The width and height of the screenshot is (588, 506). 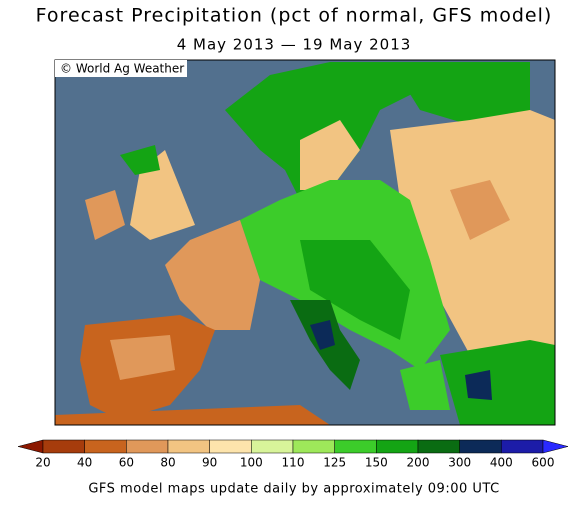 What do you see at coordinates (126, 463) in the screenshot?
I see `legend-label: 60` at bounding box center [126, 463].